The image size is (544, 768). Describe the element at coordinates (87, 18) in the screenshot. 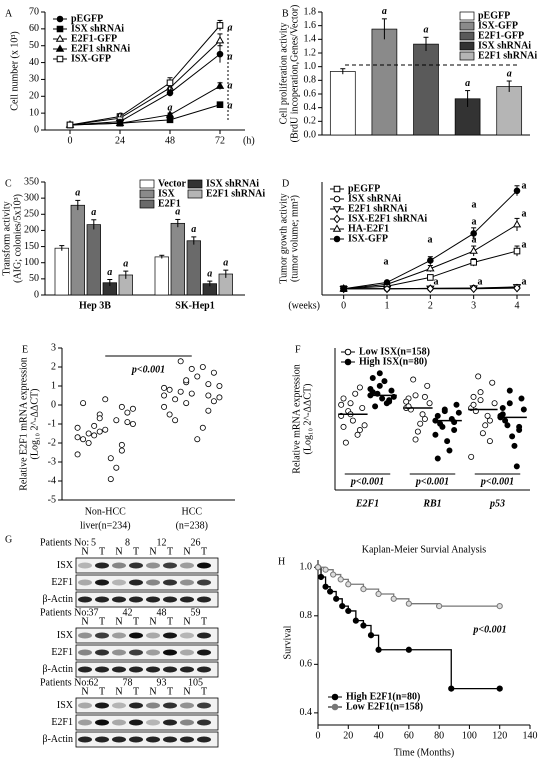

I see `legend-label: pEGFP` at that location.